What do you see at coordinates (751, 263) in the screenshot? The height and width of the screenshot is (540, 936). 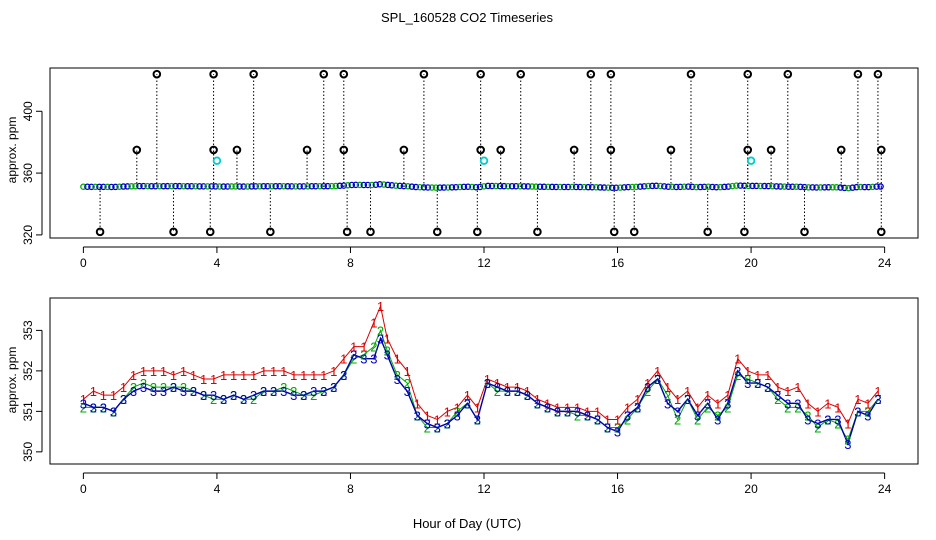 I see `top-x-tick-label: 20` at bounding box center [751, 263].